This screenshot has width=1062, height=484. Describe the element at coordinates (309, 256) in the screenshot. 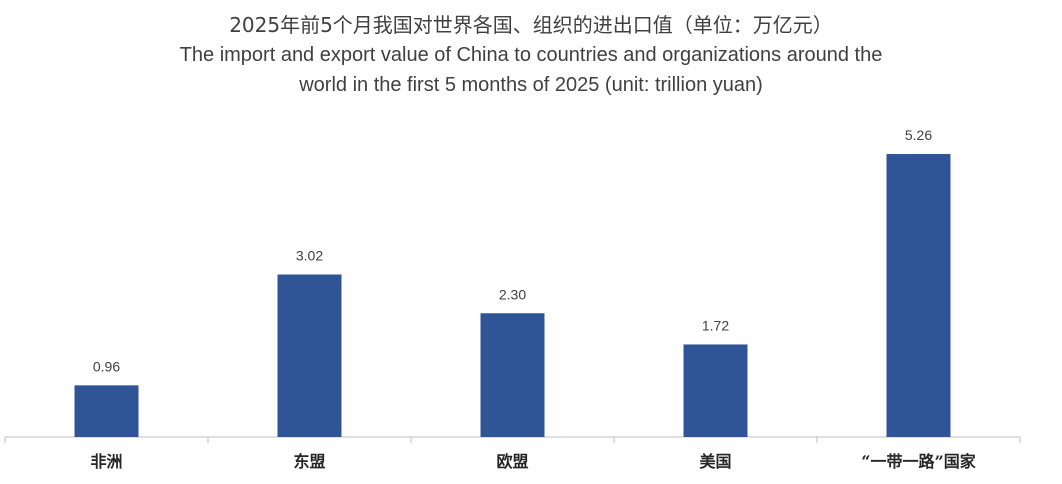

I see `data-label: 3.02` at that location.